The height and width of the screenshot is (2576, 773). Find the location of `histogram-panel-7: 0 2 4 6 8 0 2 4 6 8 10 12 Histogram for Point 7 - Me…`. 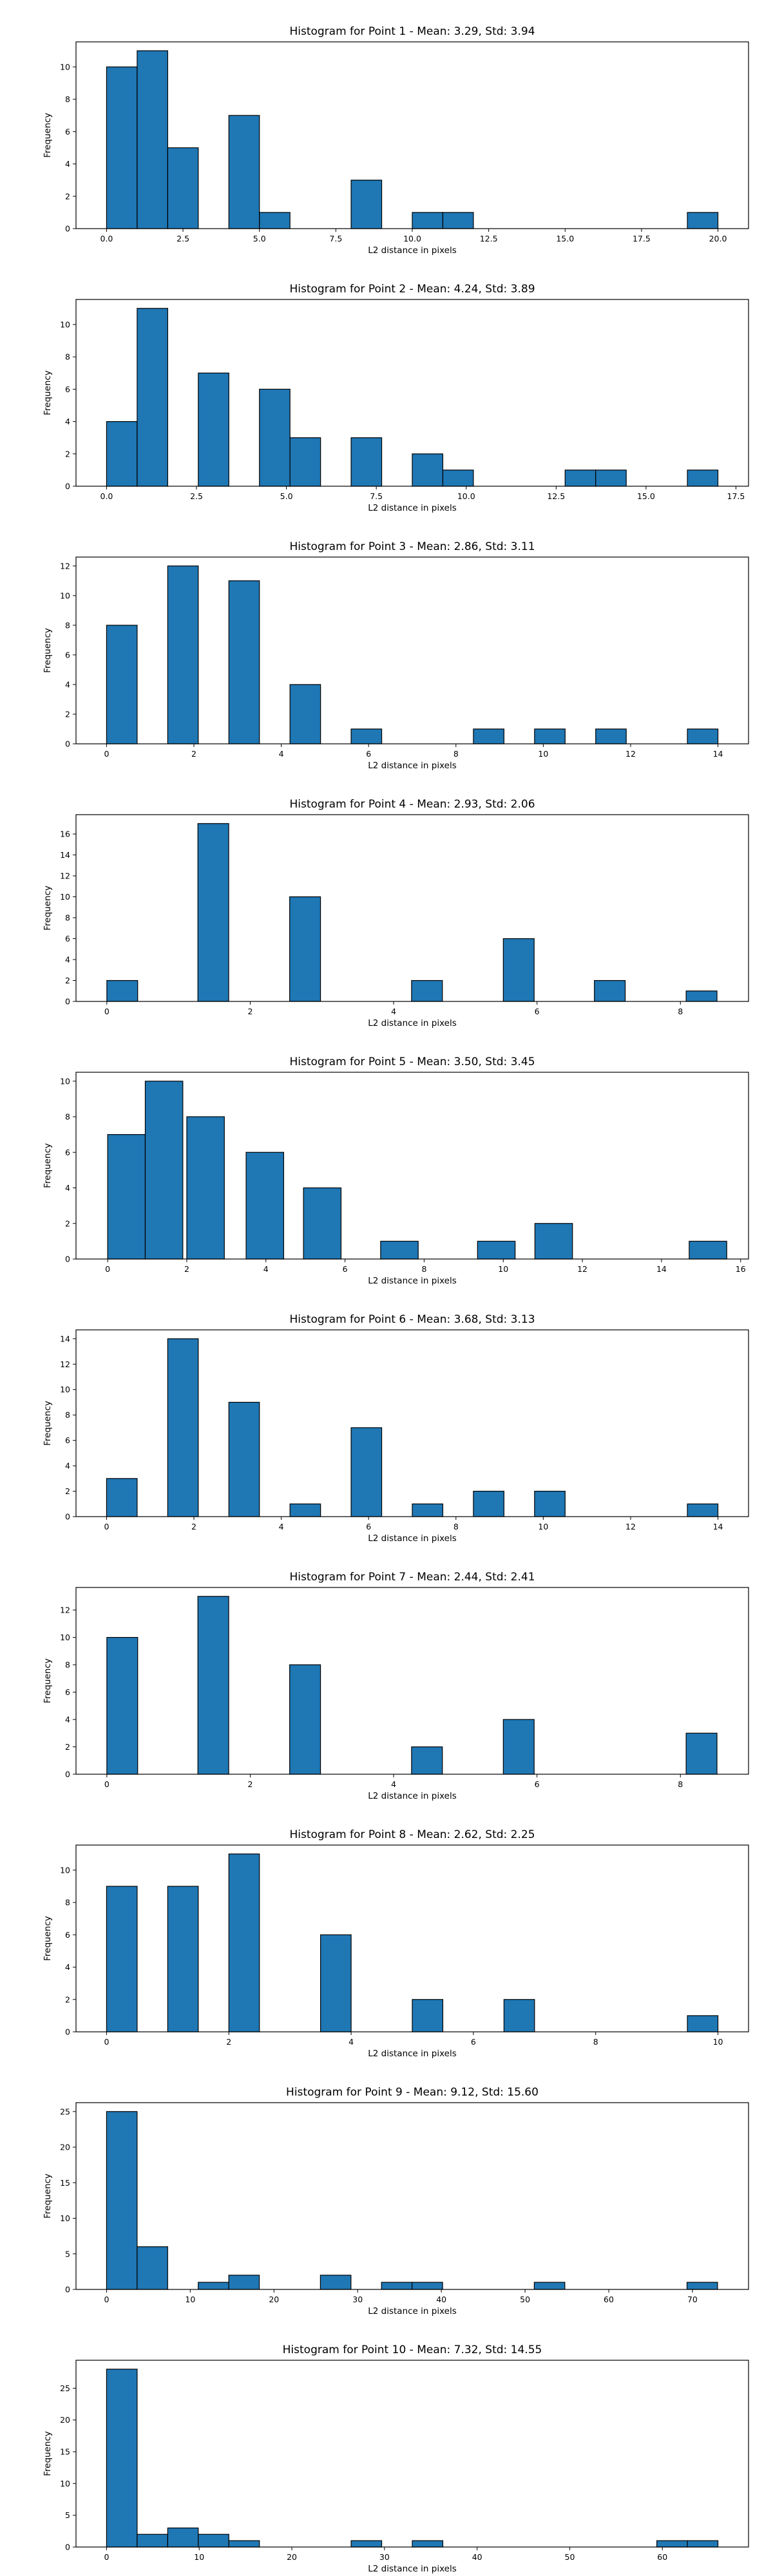

histogram-panel-7: 0 2 4 6 8 0 2 4 6 8 10 12 Histogram for Point 7 - Me… is located at coordinates (386, 1675).